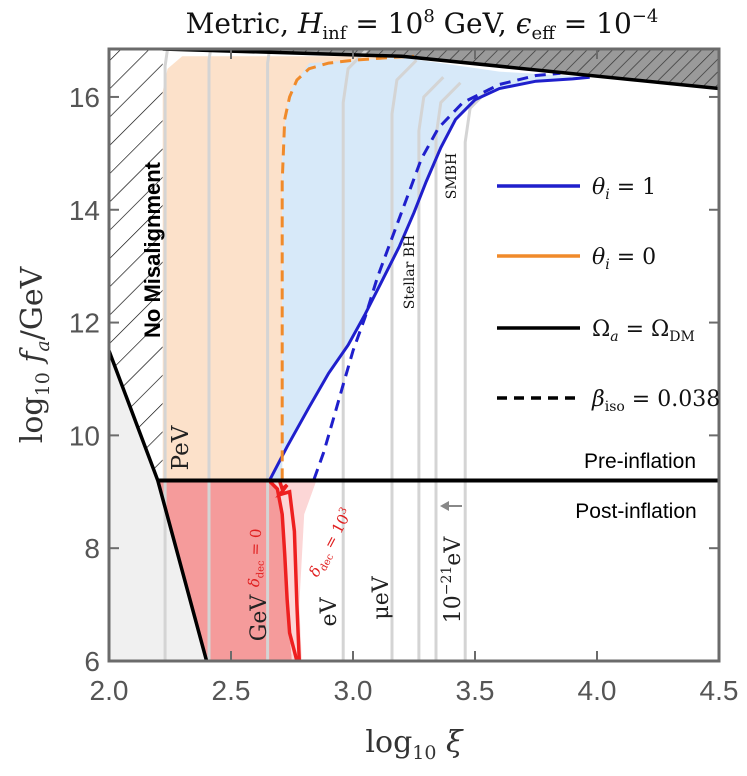  What do you see at coordinates (210, 355) in the screenshot?
I see `mass-line-pev2` at bounding box center [210, 355].